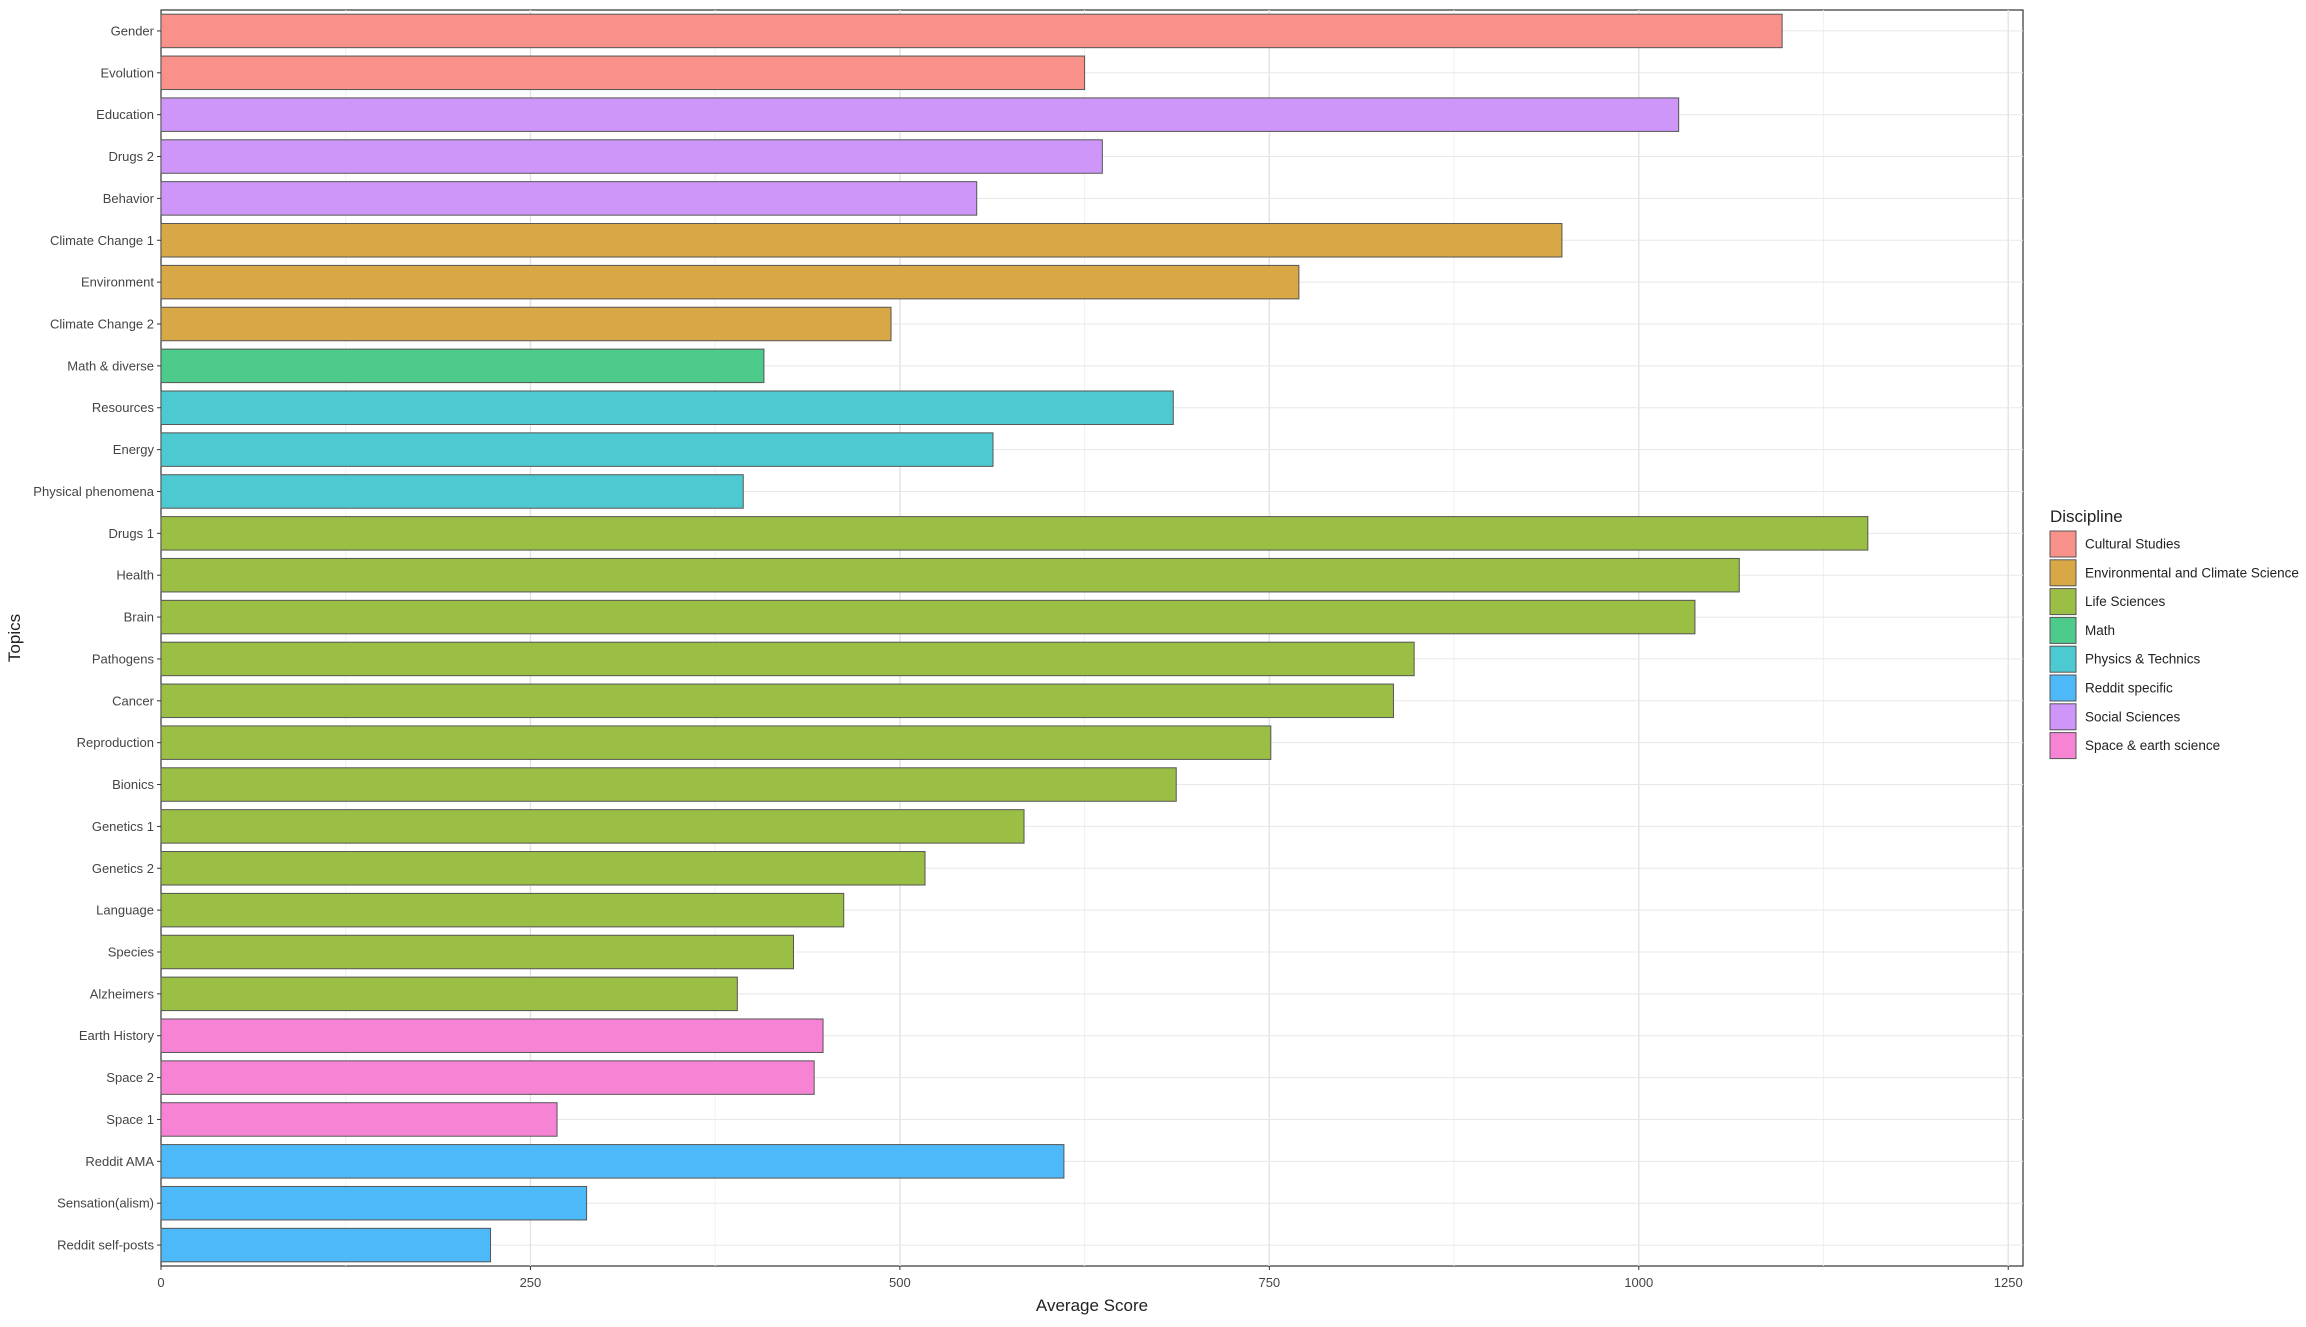 The height and width of the screenshot is (1327, 2306). Describe the element at coordinates (115, 742) in the screenshot. I see `y-tick-label: Reproduction` at that location.